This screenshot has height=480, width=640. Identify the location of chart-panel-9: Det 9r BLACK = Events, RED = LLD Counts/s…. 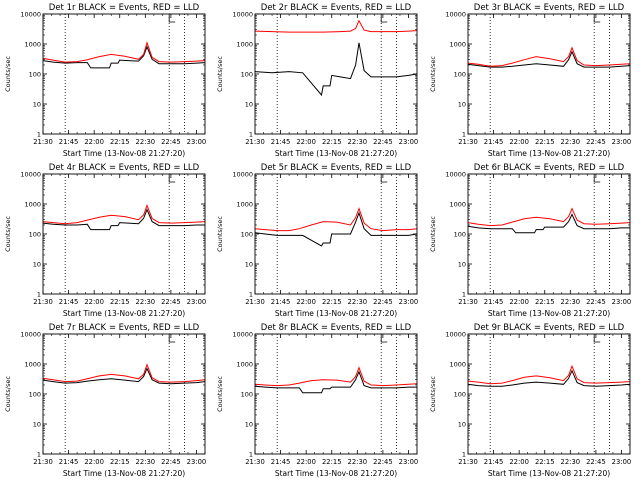
(530, 400).